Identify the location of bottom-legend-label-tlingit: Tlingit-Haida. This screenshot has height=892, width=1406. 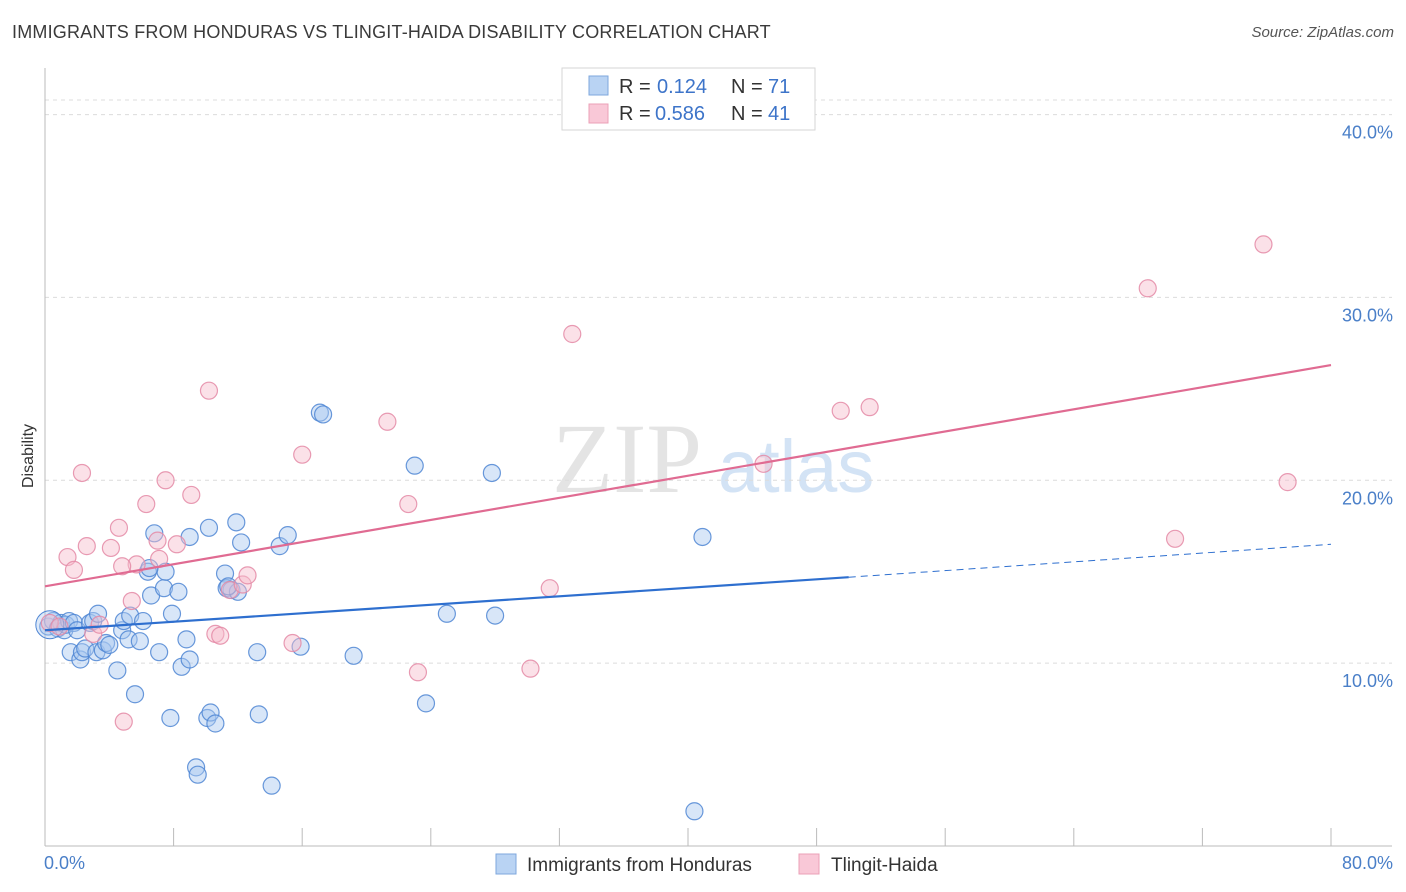
(884, 865).